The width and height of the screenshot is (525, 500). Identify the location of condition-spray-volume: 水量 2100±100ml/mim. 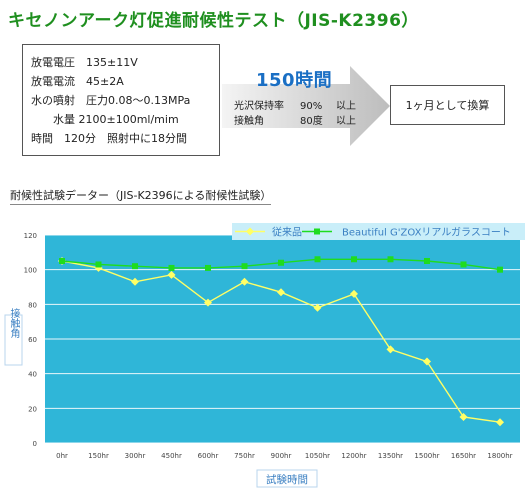
(116, 119).